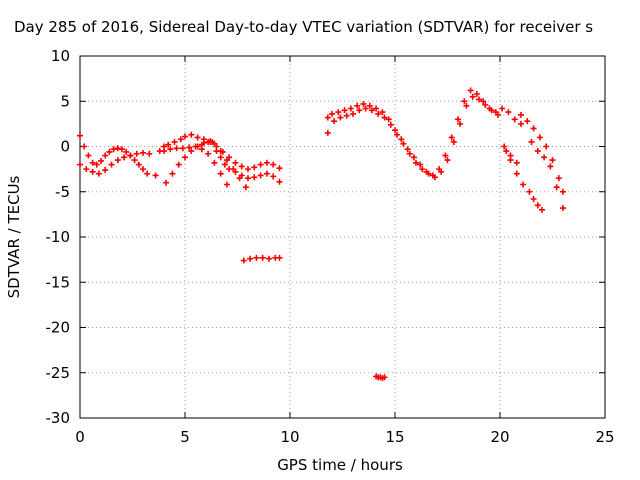  I want to click on y-tick-label: 10, so click(60, 56).